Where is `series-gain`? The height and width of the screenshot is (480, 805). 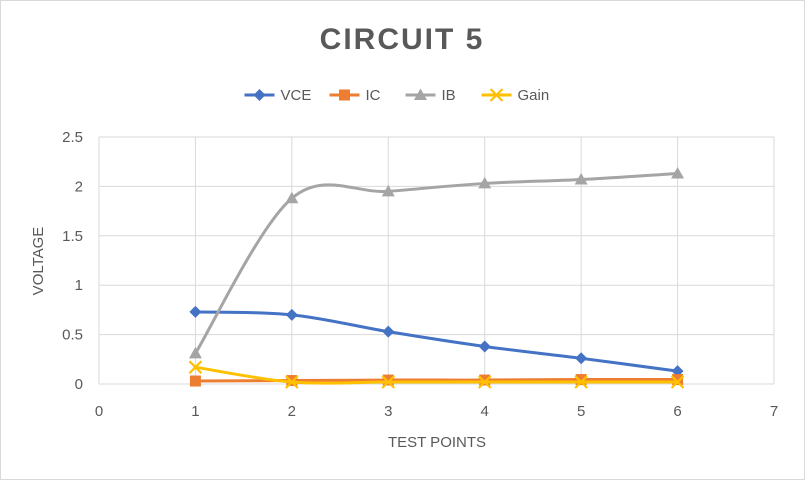
series-gain is located at coordinates (436, 374).